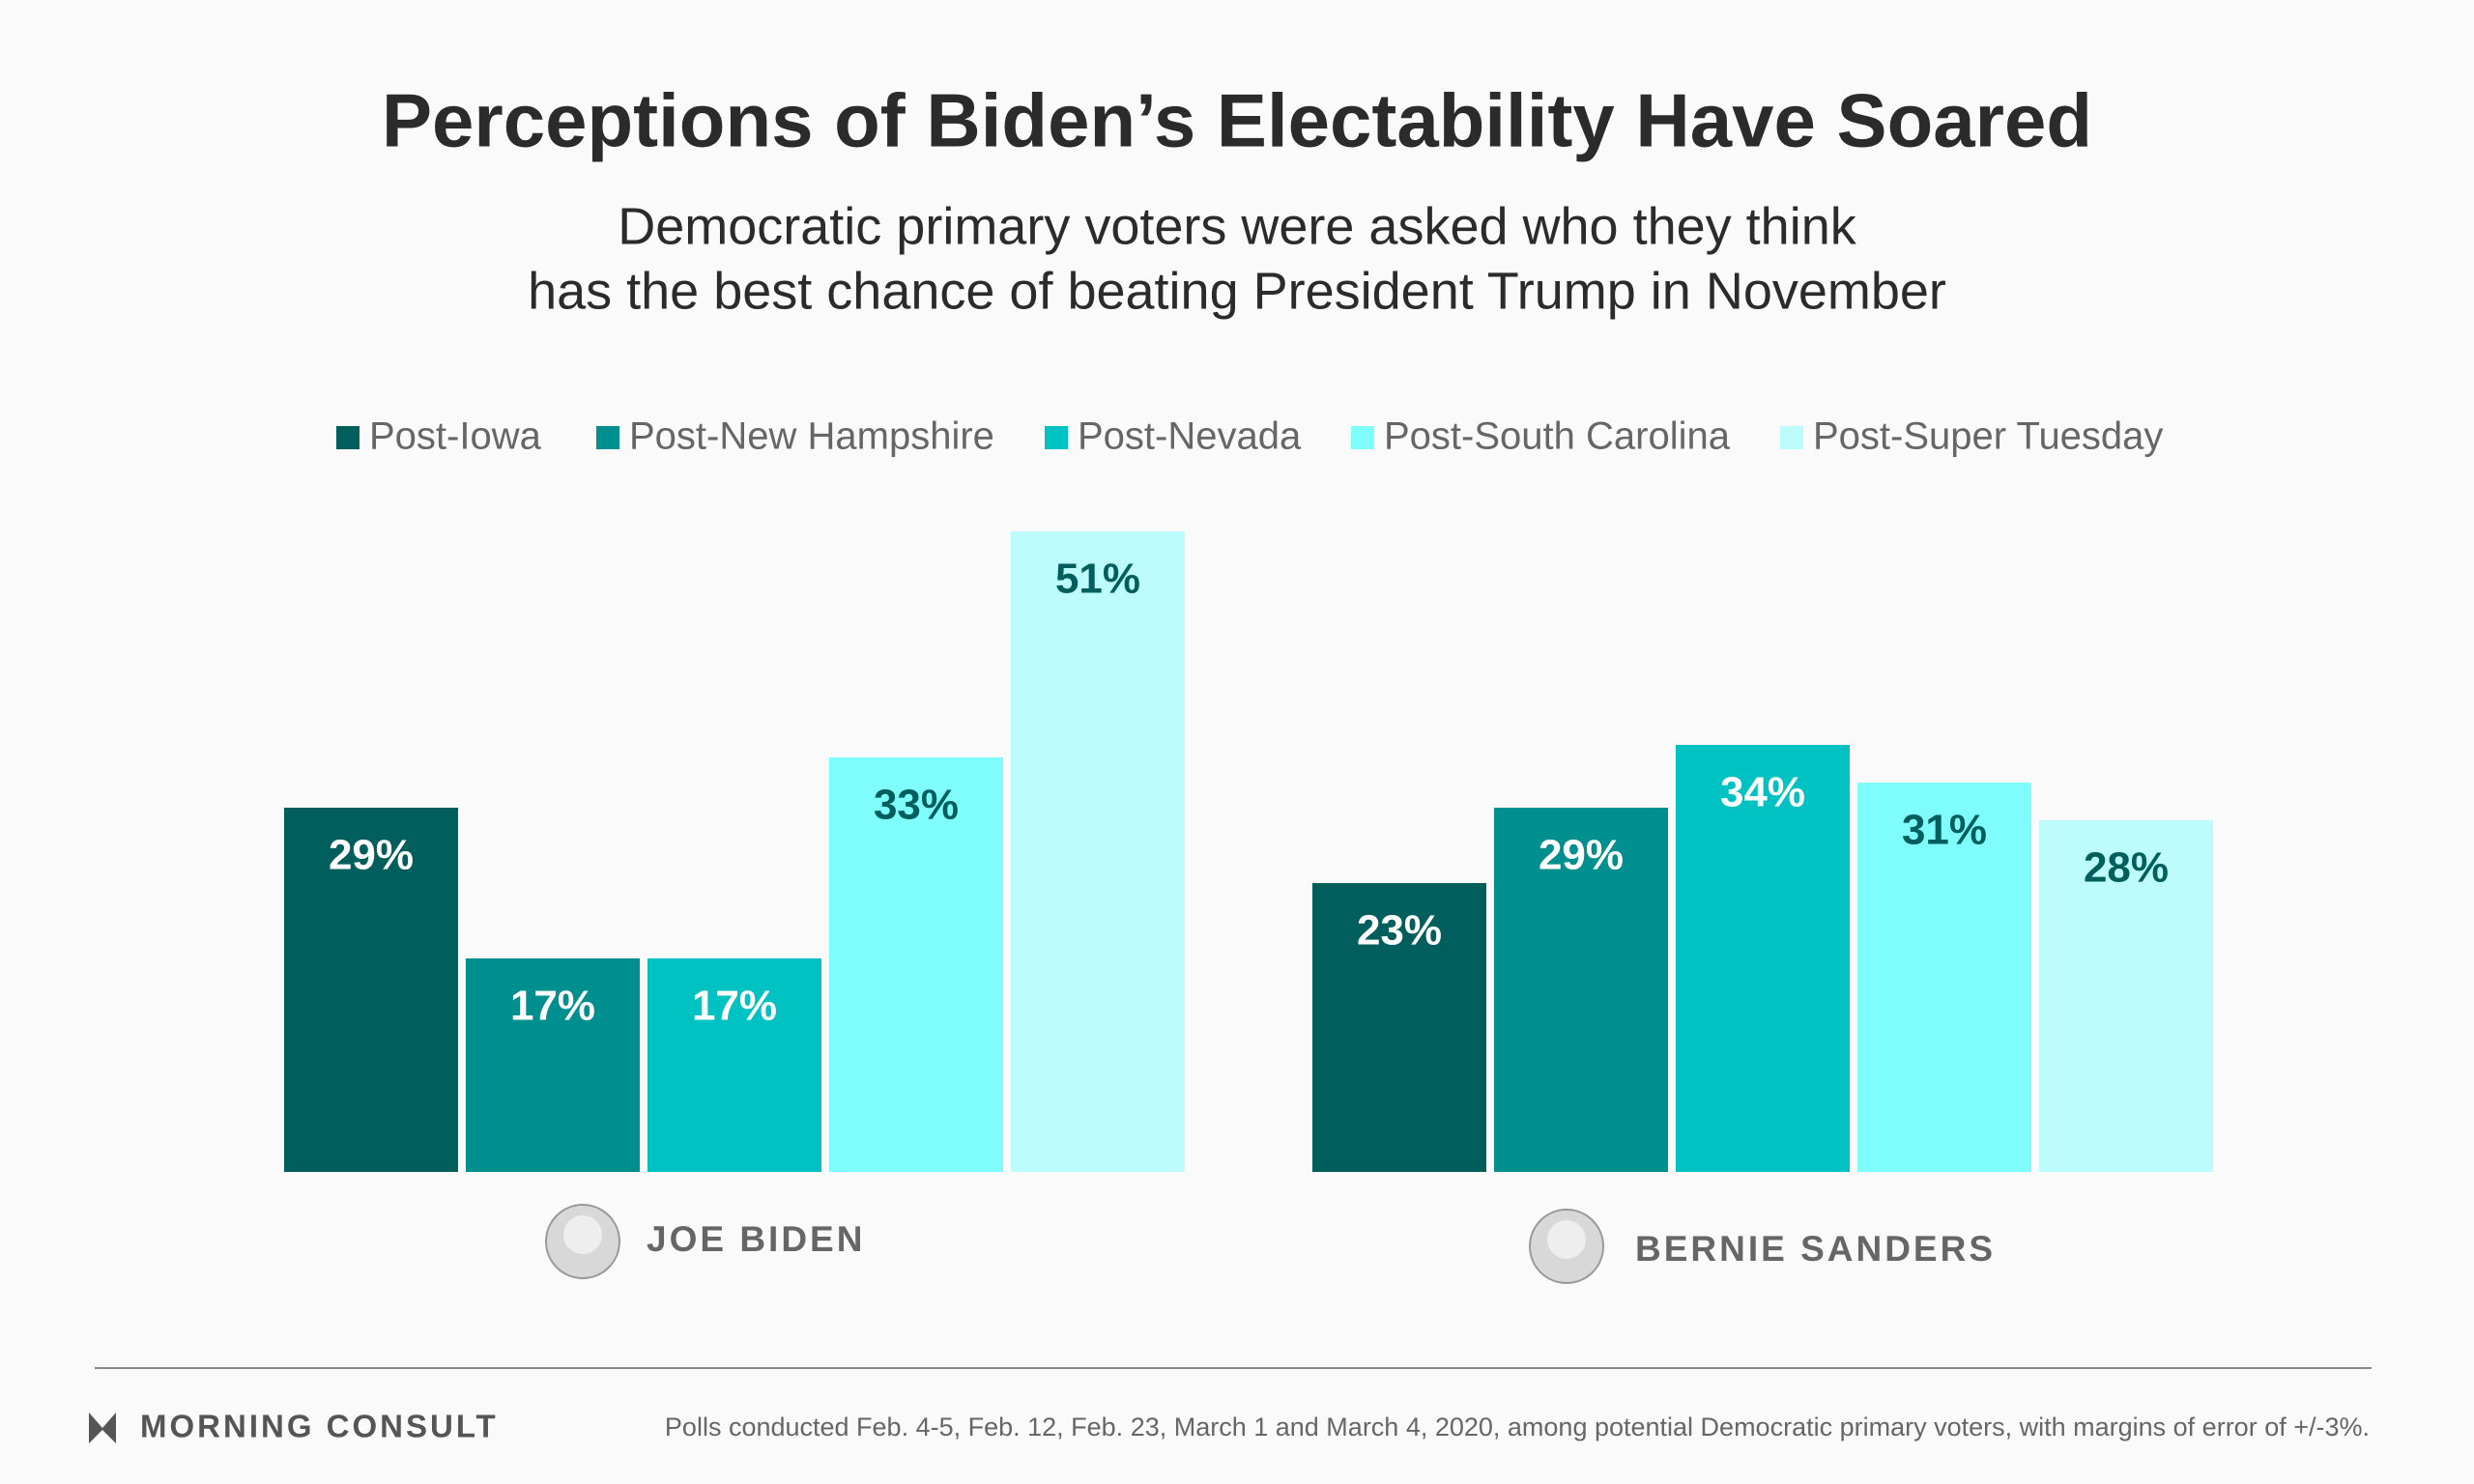 Image resolution: width=2474 pixels, height=1484 pixels. I want to click on legend-label: Post-Iowa, so click(456, 437).